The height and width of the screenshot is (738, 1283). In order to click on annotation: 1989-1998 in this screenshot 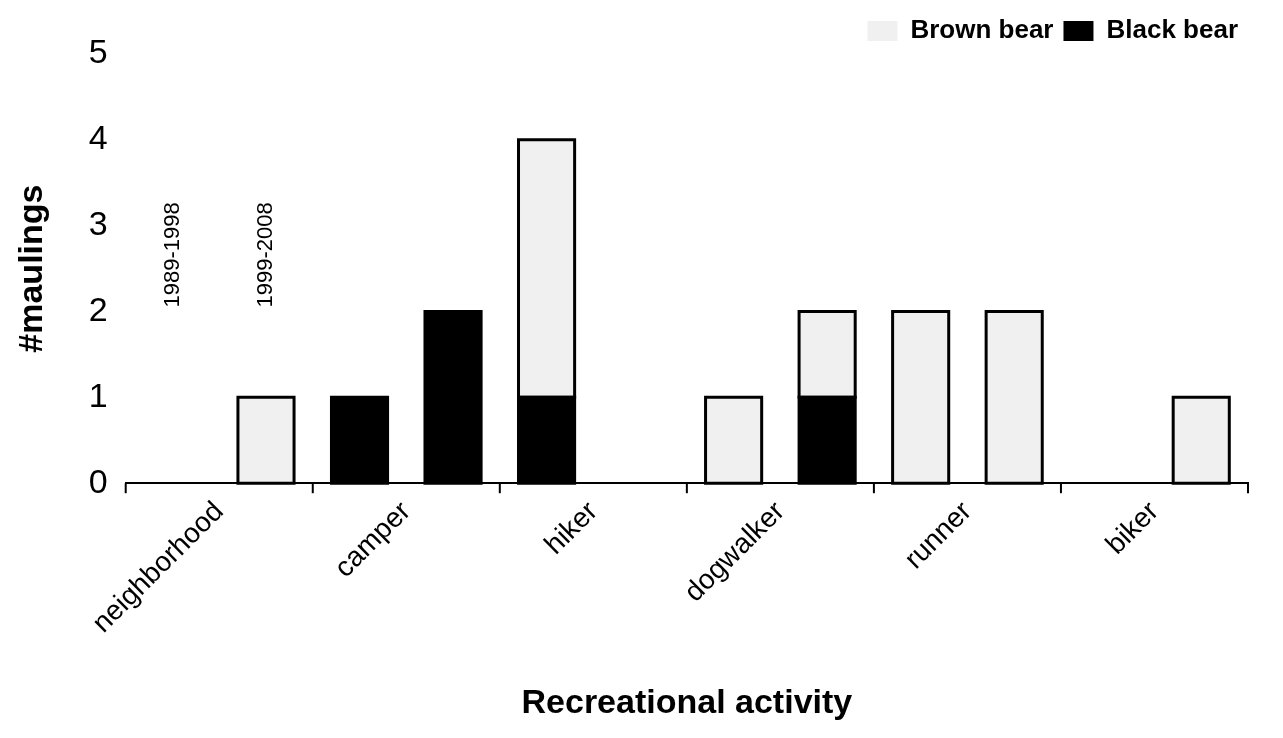, I will do `click(171, 255)`.